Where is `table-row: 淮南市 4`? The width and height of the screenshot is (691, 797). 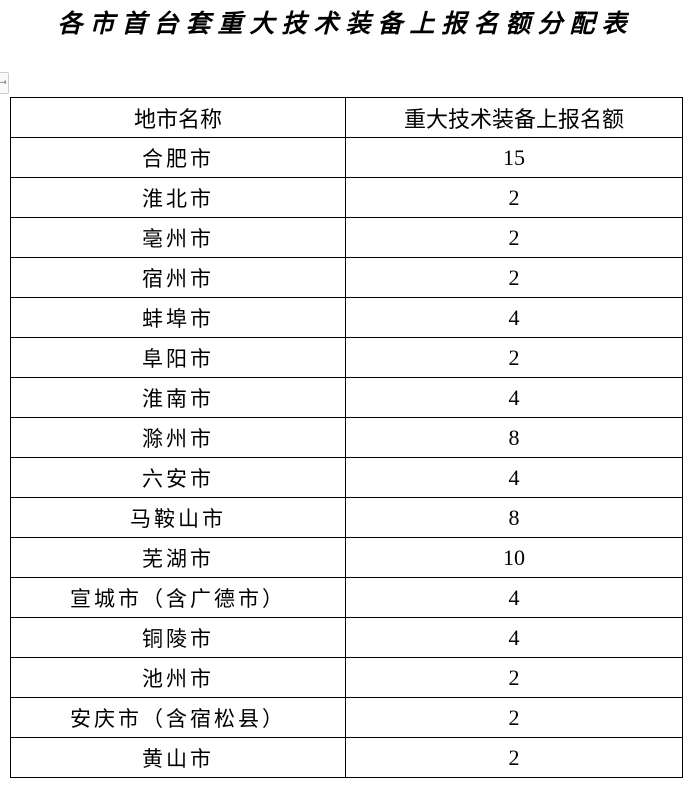 table-row: 淮南市 4 is located at coordinates (346, 397).